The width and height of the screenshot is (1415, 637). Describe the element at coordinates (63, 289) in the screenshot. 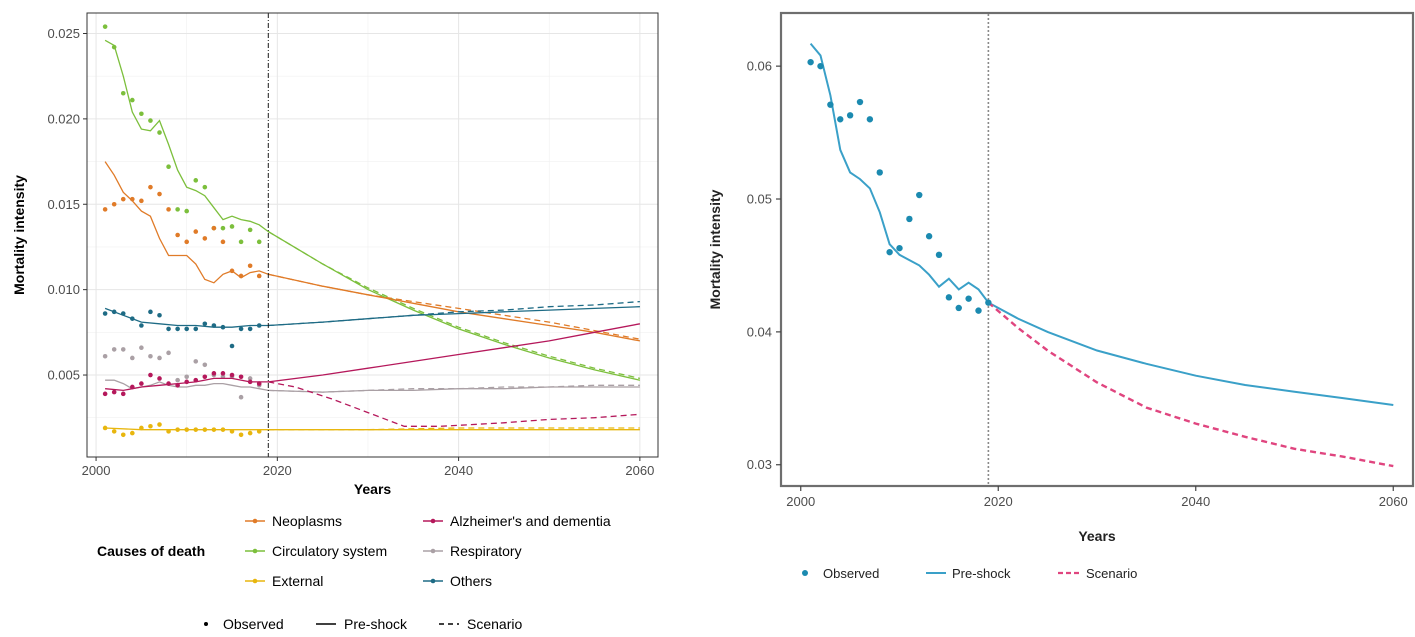

I see `y-tick-label: 0.010` at that location.